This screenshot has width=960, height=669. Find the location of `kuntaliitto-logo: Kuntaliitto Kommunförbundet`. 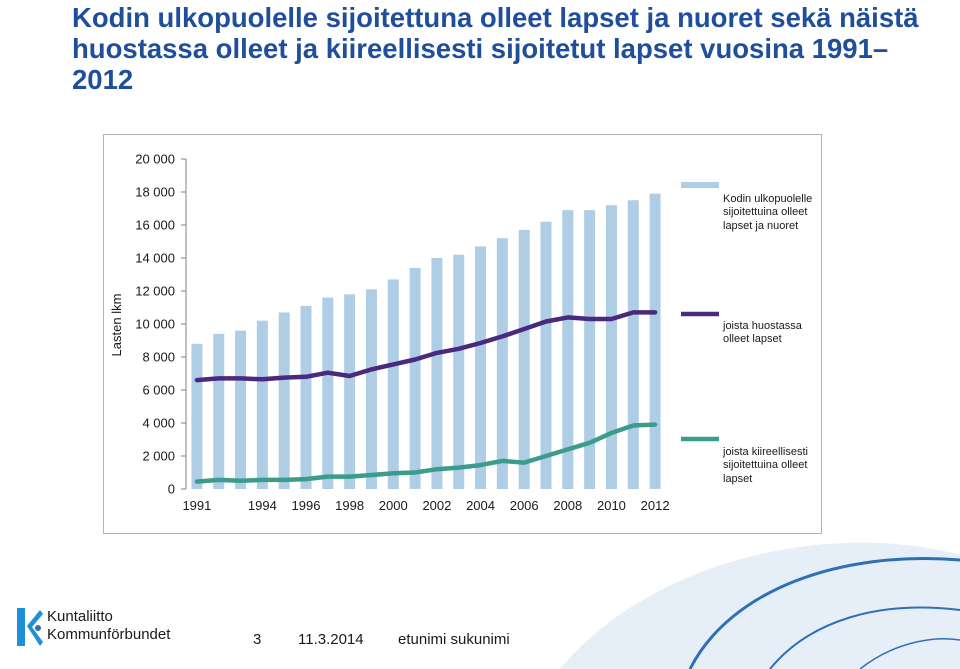

kuntaliitto-logo: Kuntaliitto Kommunförbundet is located at coordinates (109, 629).